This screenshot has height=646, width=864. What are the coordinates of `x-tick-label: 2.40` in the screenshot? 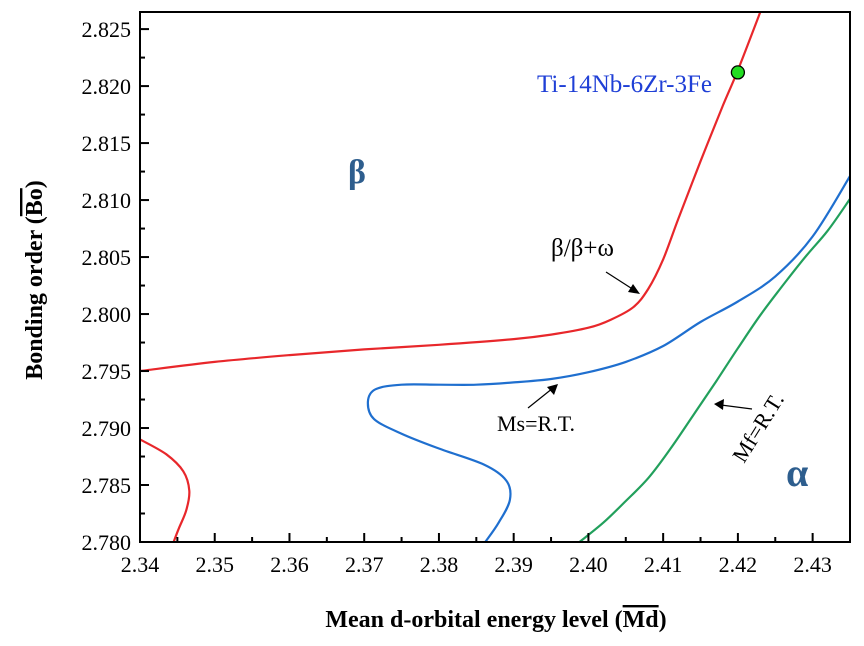 It's located at (588, 564).